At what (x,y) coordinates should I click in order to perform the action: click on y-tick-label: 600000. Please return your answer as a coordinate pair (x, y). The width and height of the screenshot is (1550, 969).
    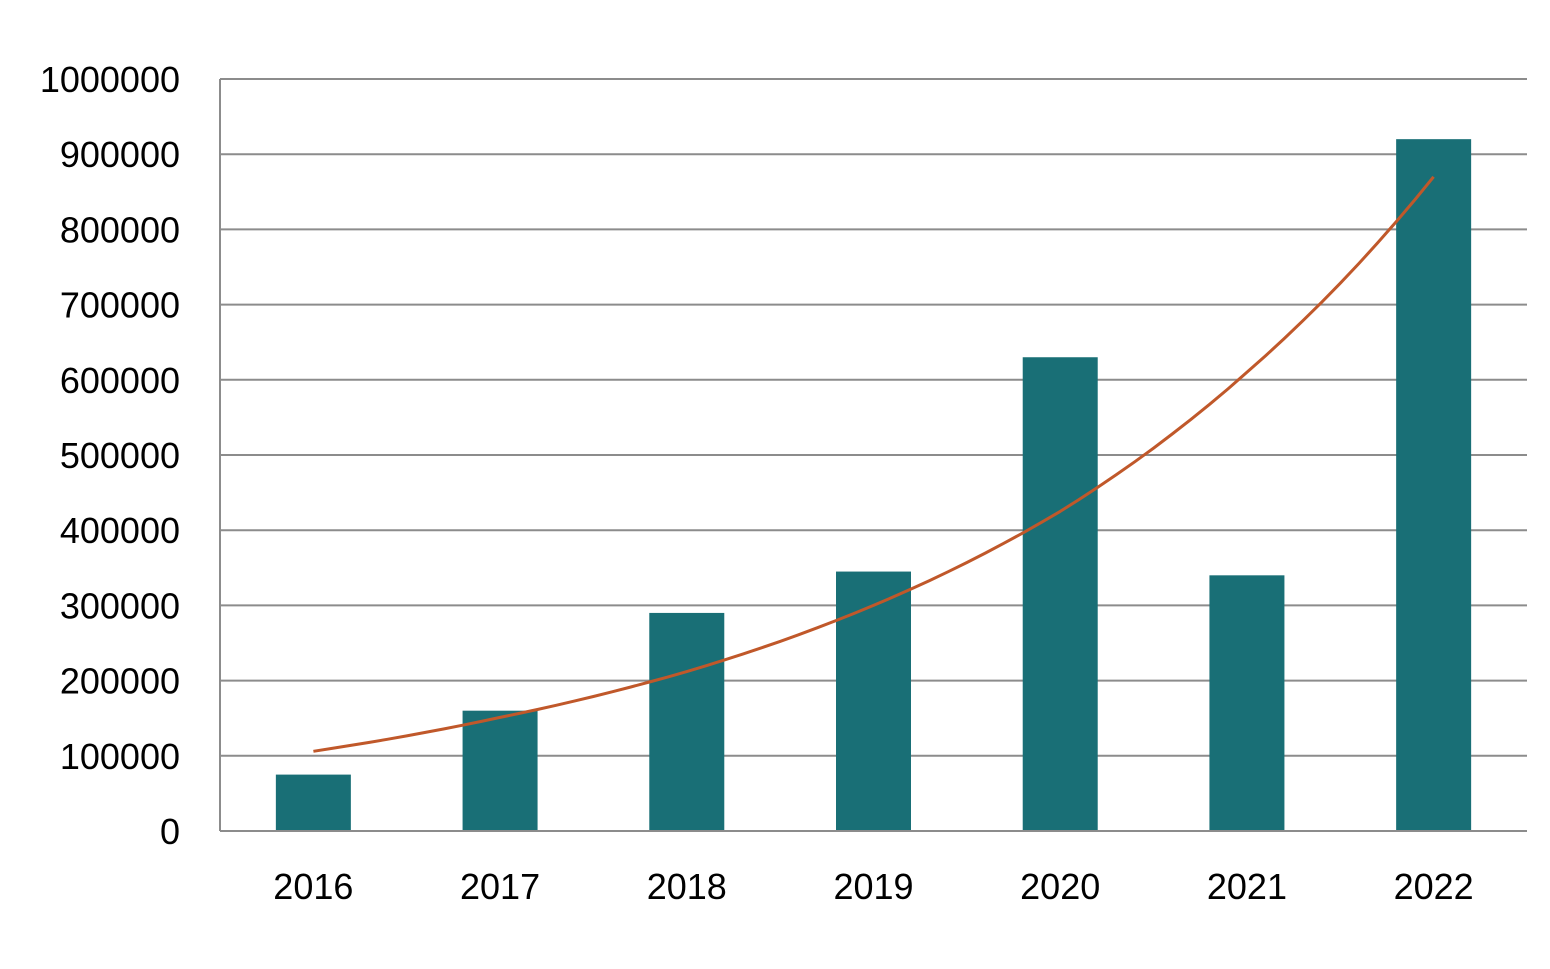
    Looking at the image, I should click on (120, 380).